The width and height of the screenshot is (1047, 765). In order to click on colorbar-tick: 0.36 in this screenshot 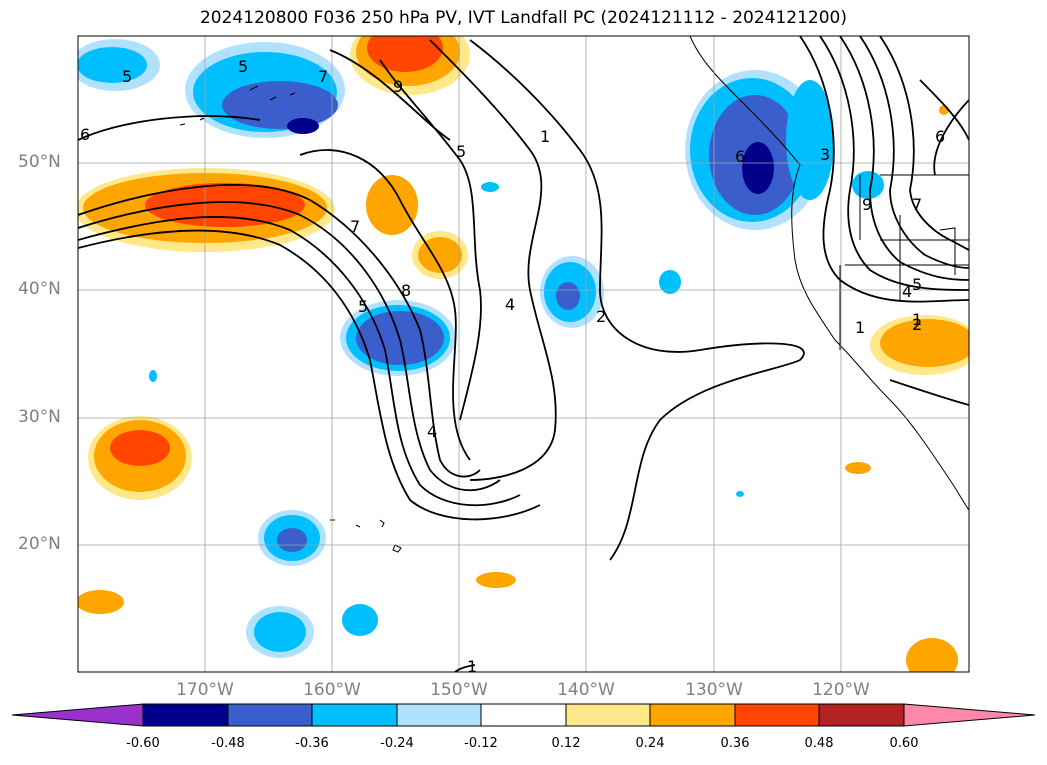, I will do `click(735, 743)`.